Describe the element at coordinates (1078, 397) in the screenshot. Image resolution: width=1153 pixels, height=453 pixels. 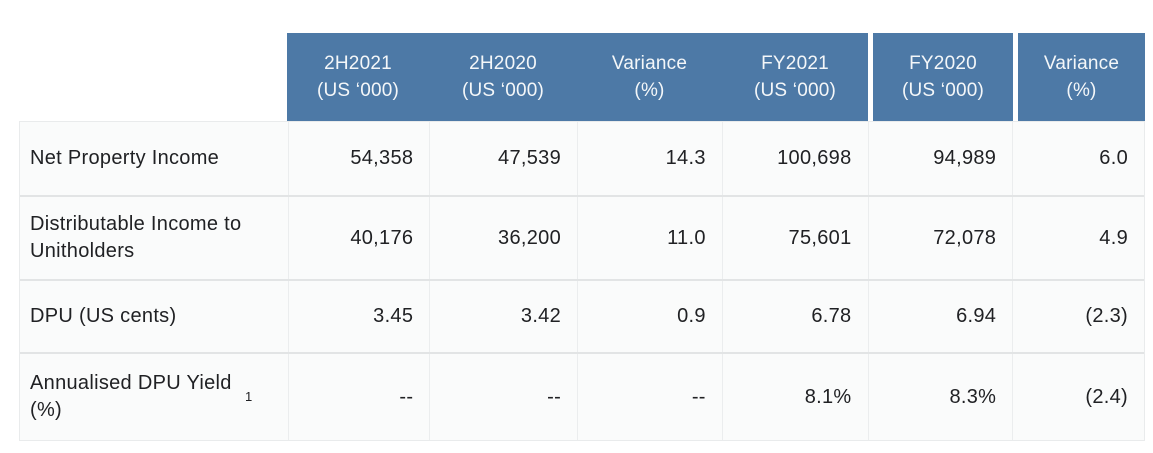
I see `cell-value: (2.4)` at that location.